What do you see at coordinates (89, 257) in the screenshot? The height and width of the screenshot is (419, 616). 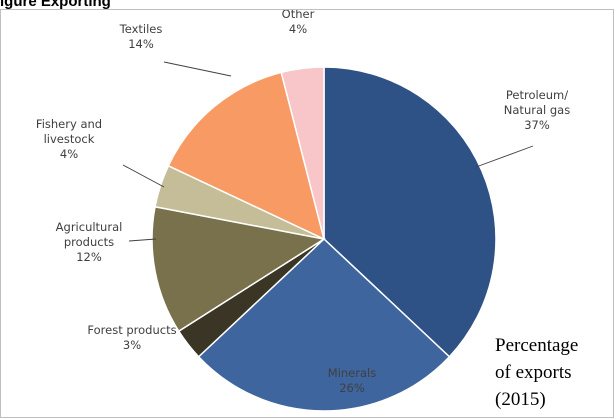 I see `slice-value-agricultural-products: 12%` at bounding box center [89, 257].